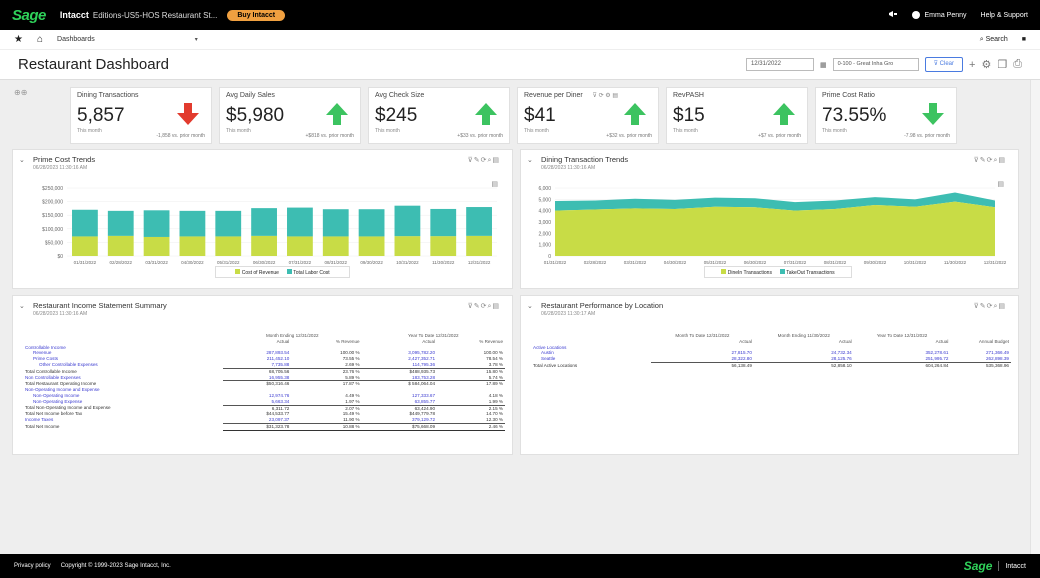  I want to click on table-cell: 27,815.70, so click(741, 353).